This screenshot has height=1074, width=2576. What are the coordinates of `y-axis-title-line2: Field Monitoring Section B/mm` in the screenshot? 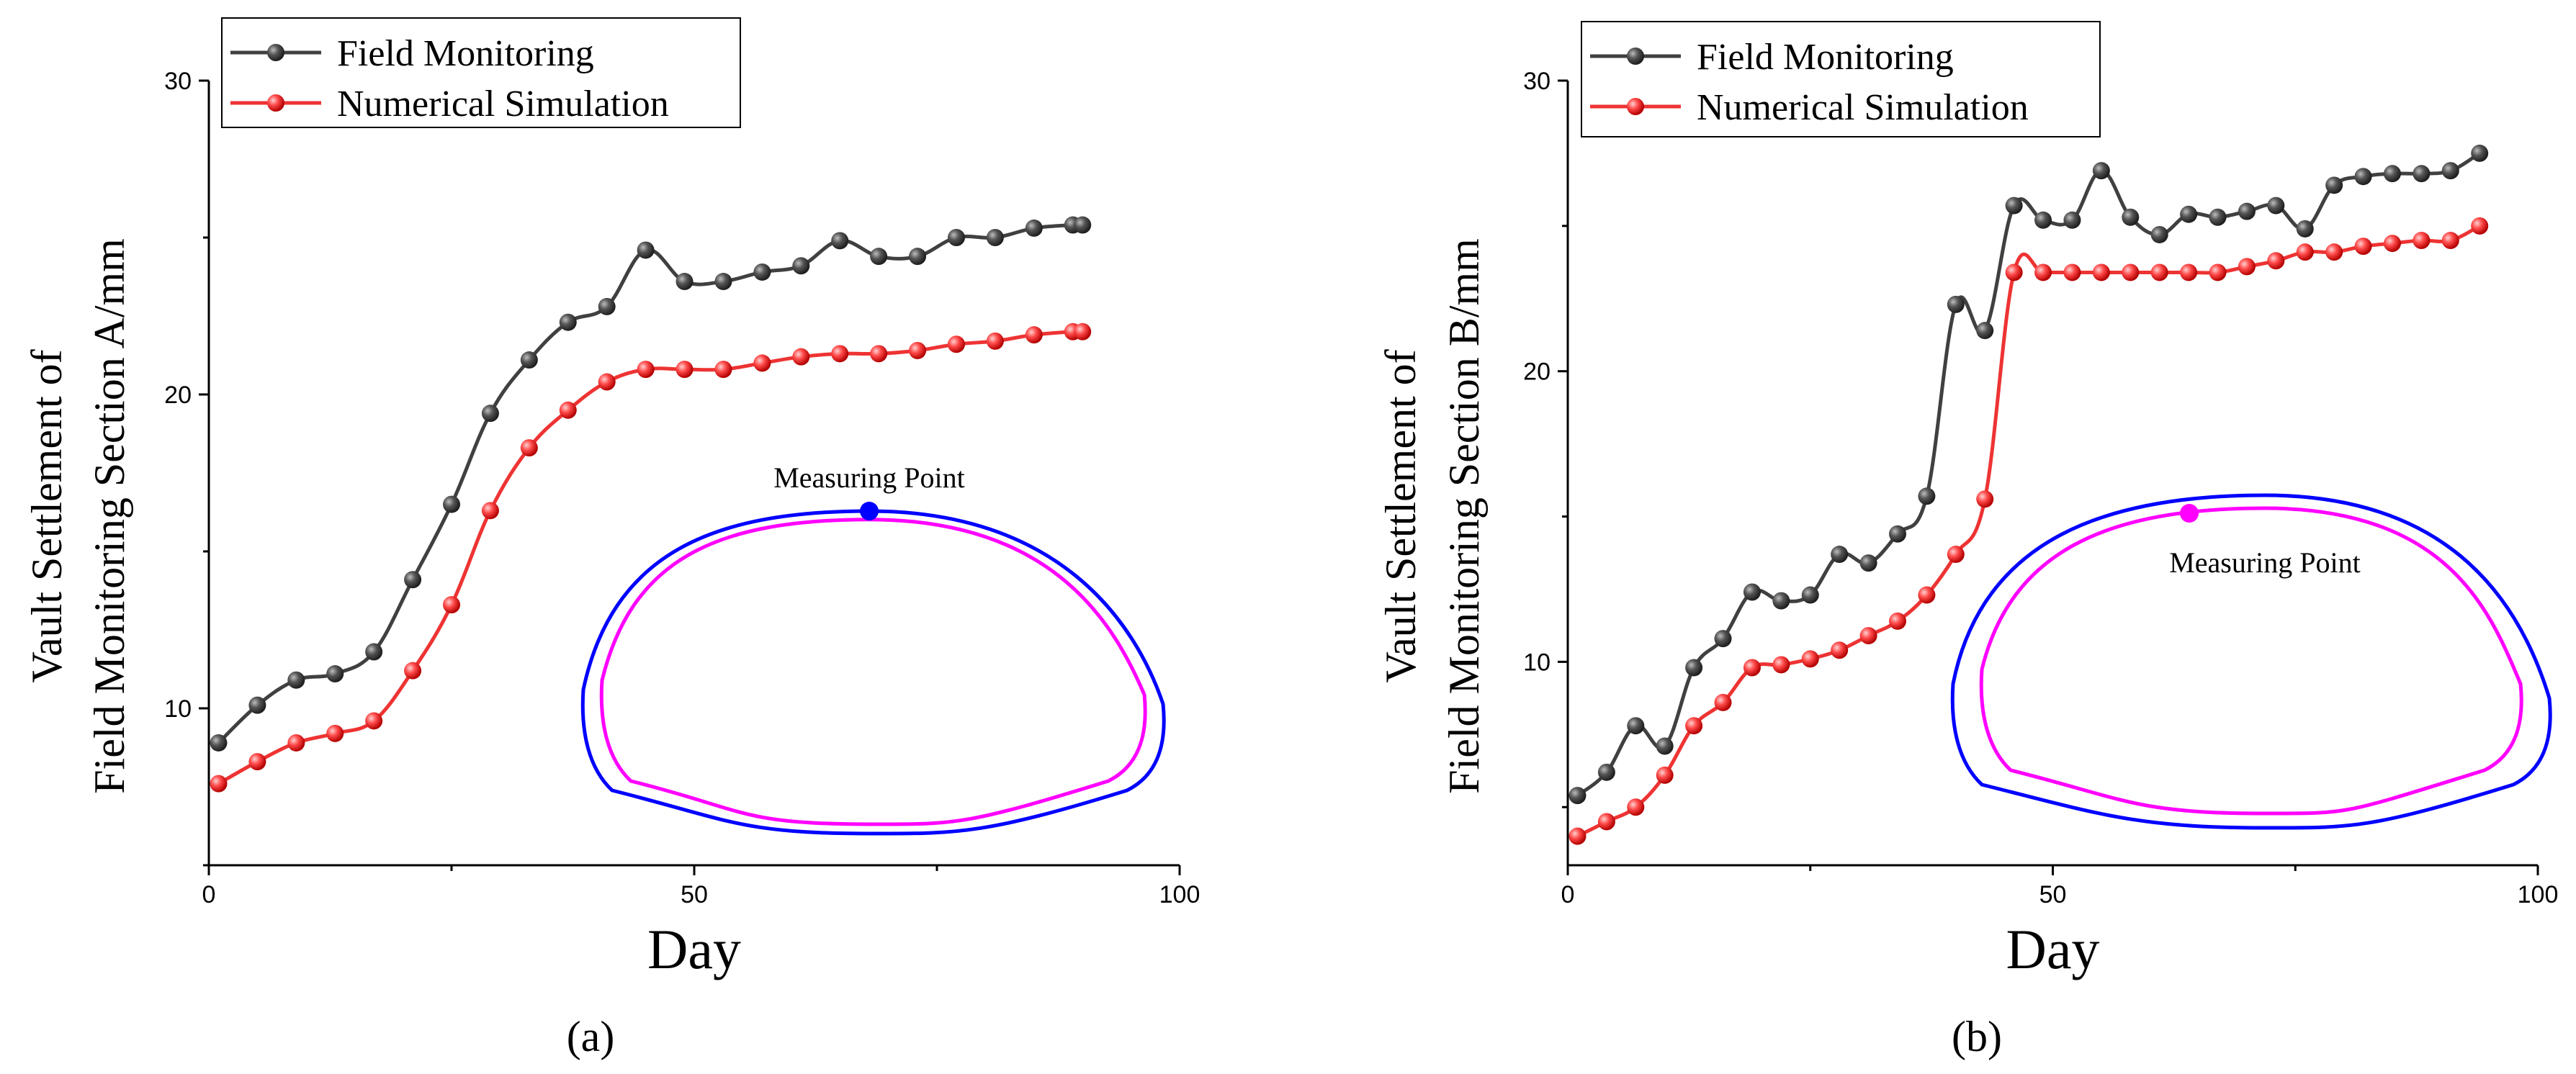 It's located at (1464, 516).